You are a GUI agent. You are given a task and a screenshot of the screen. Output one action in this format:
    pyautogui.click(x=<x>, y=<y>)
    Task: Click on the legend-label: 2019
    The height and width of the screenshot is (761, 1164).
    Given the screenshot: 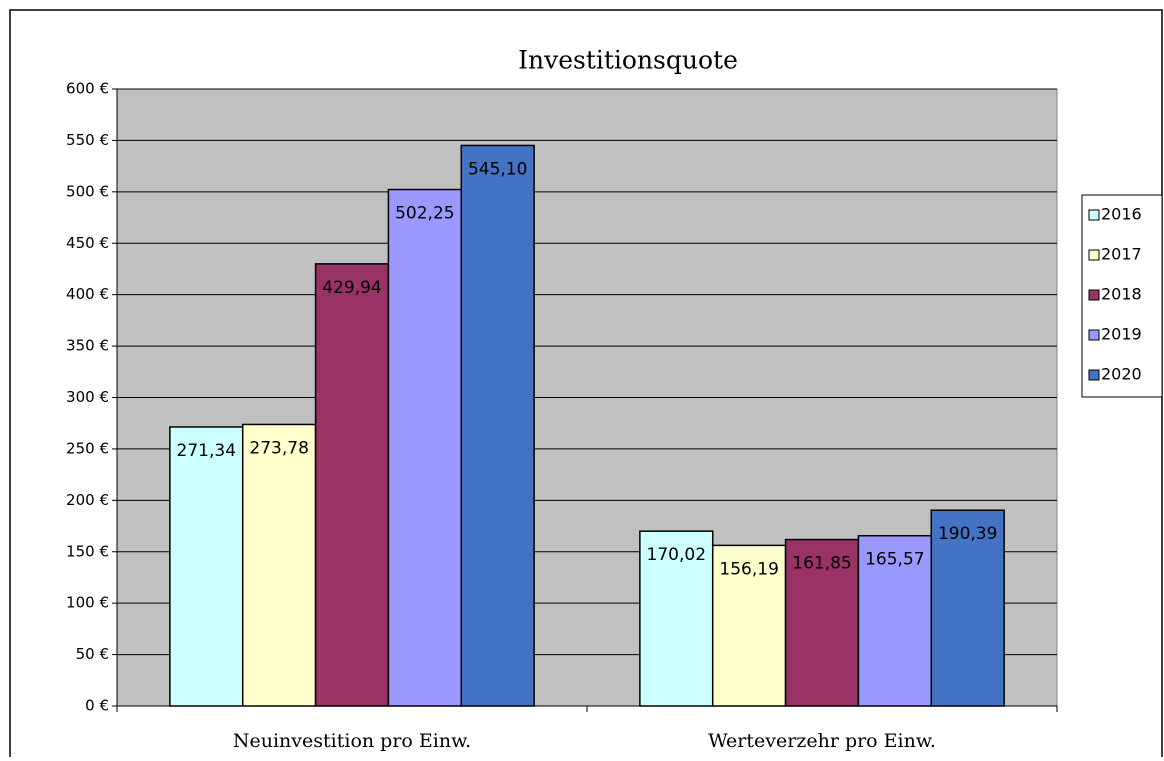 What is the action you would take?
    pyautogui.click(x=1121, y=334)
    